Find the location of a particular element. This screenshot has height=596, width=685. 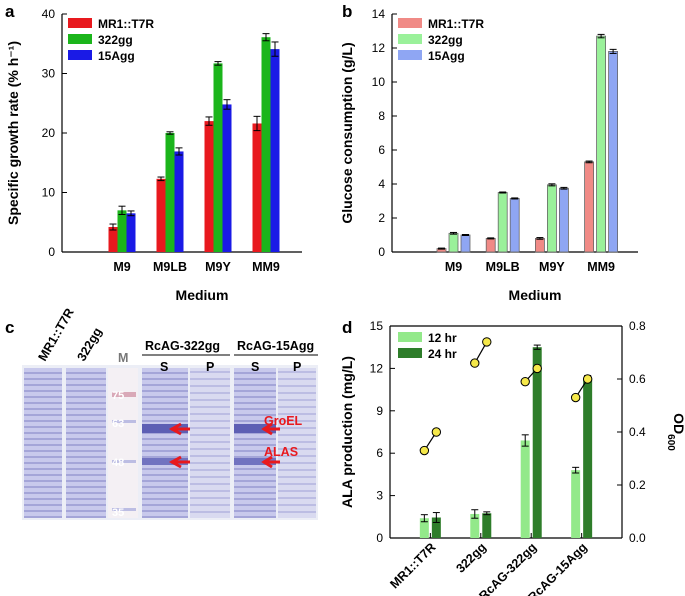

x-tick-label: MR1::T7R is located at coordinates (412, 565).